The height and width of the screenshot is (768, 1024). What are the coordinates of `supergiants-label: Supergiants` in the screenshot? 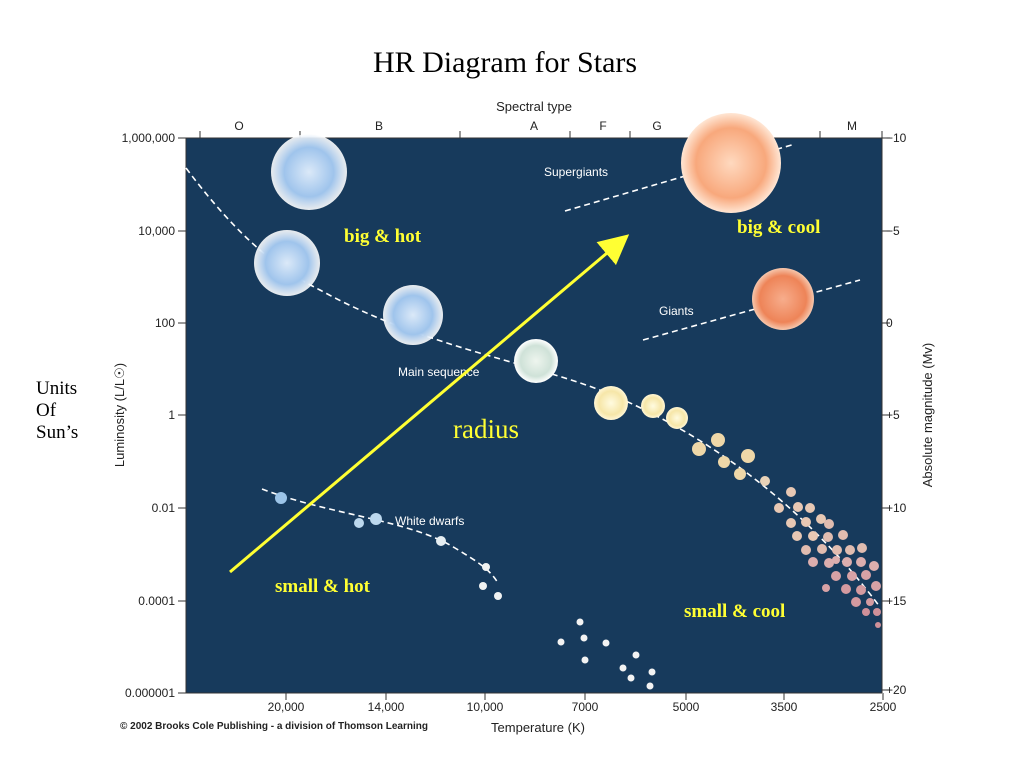 It's located at (576, 172).